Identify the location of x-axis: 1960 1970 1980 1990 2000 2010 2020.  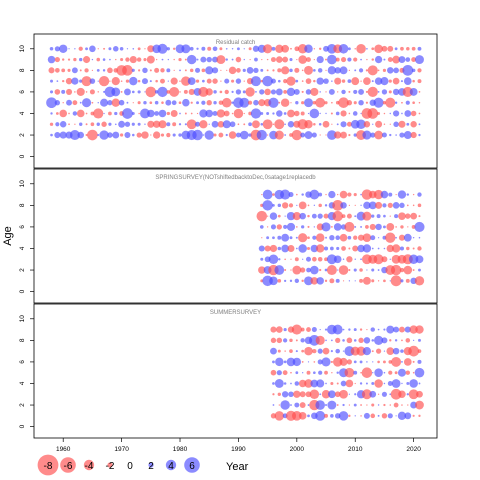
(238, 445).